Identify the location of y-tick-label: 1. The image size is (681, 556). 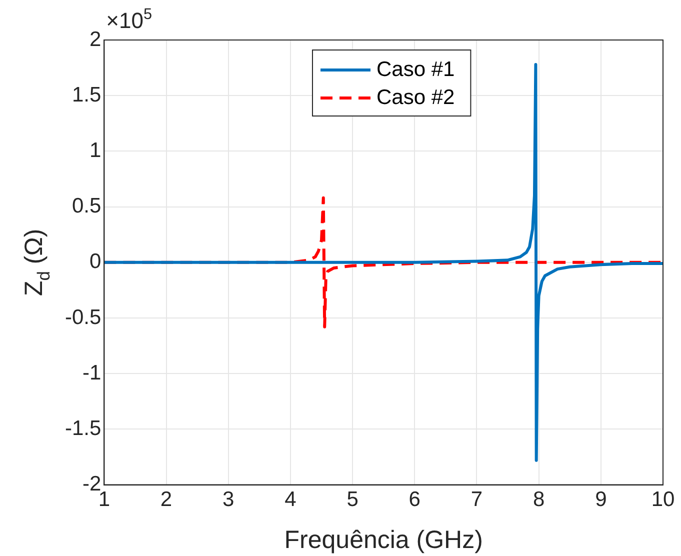
(96, 150).